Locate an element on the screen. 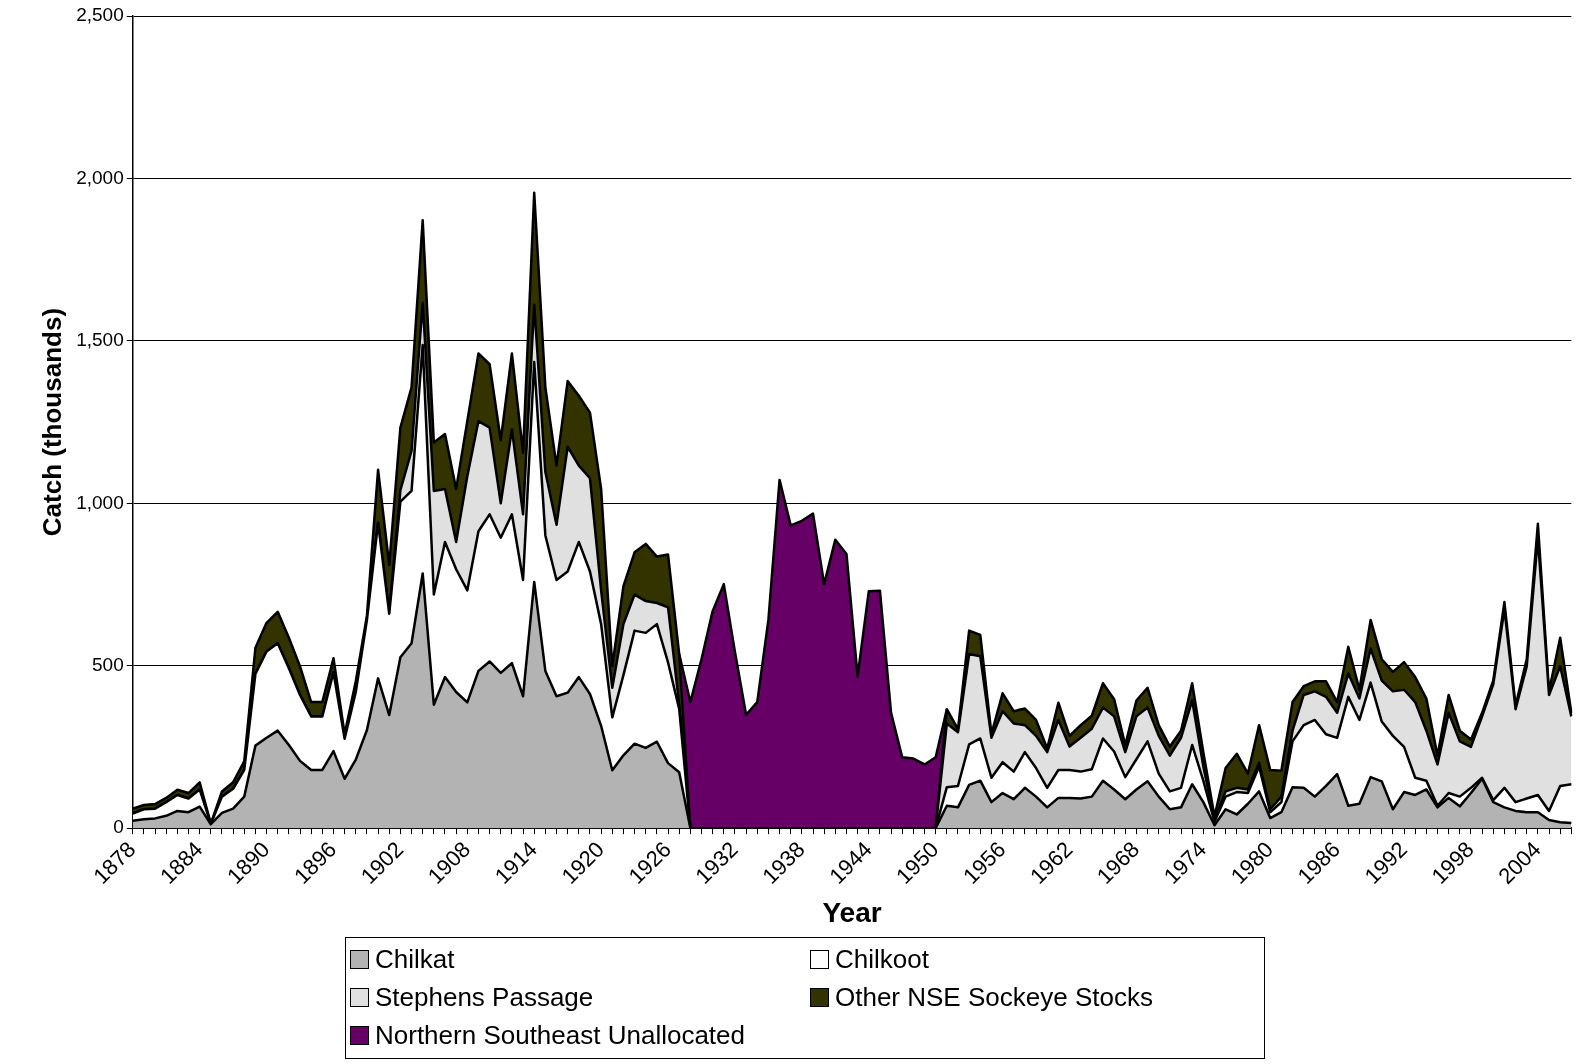 The height and width of the screenshot is (1064, 1593). y-tick-label: 0 is located at coordinates (118, 827).